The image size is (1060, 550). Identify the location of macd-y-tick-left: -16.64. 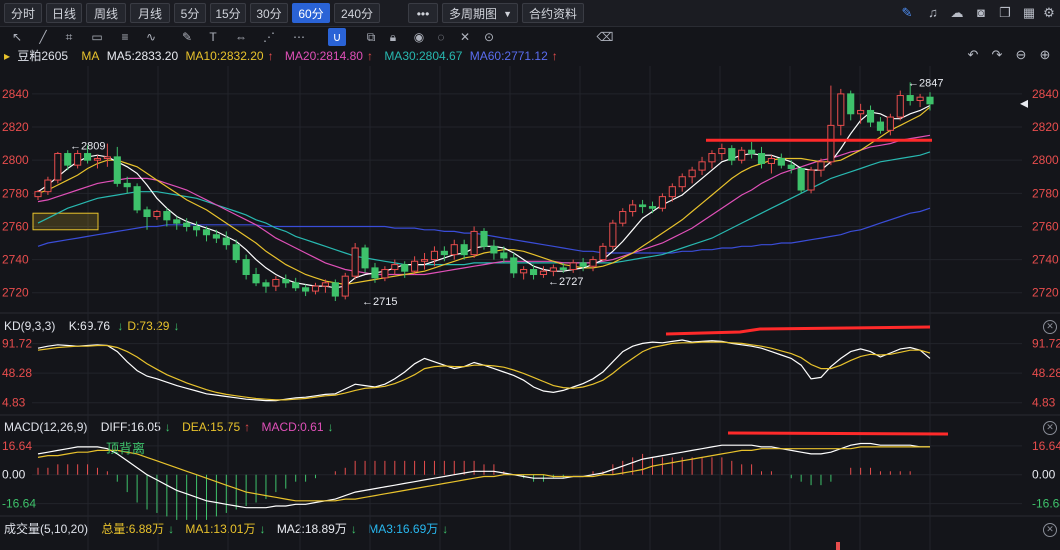
(19, 504).